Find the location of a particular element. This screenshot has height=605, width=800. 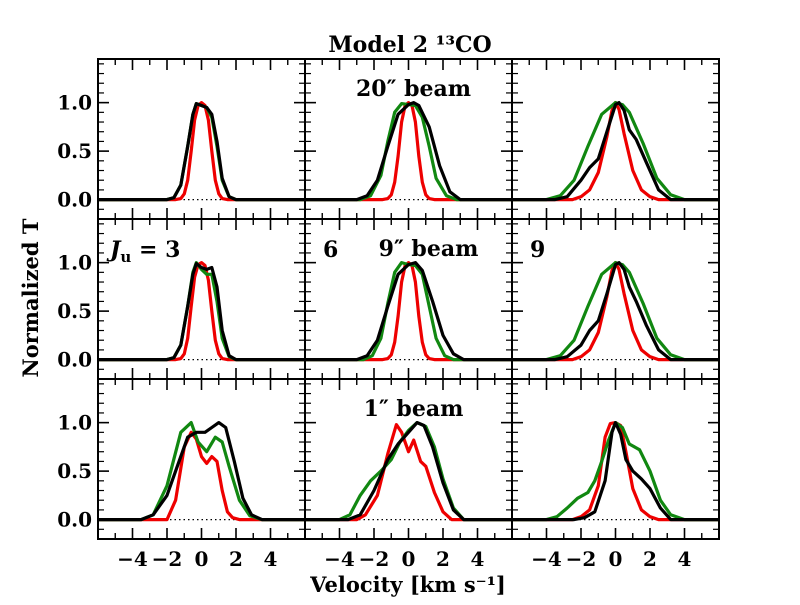

panel-r2-c2: −4 −2 0 2 4 is located at coordinates (615, 474).